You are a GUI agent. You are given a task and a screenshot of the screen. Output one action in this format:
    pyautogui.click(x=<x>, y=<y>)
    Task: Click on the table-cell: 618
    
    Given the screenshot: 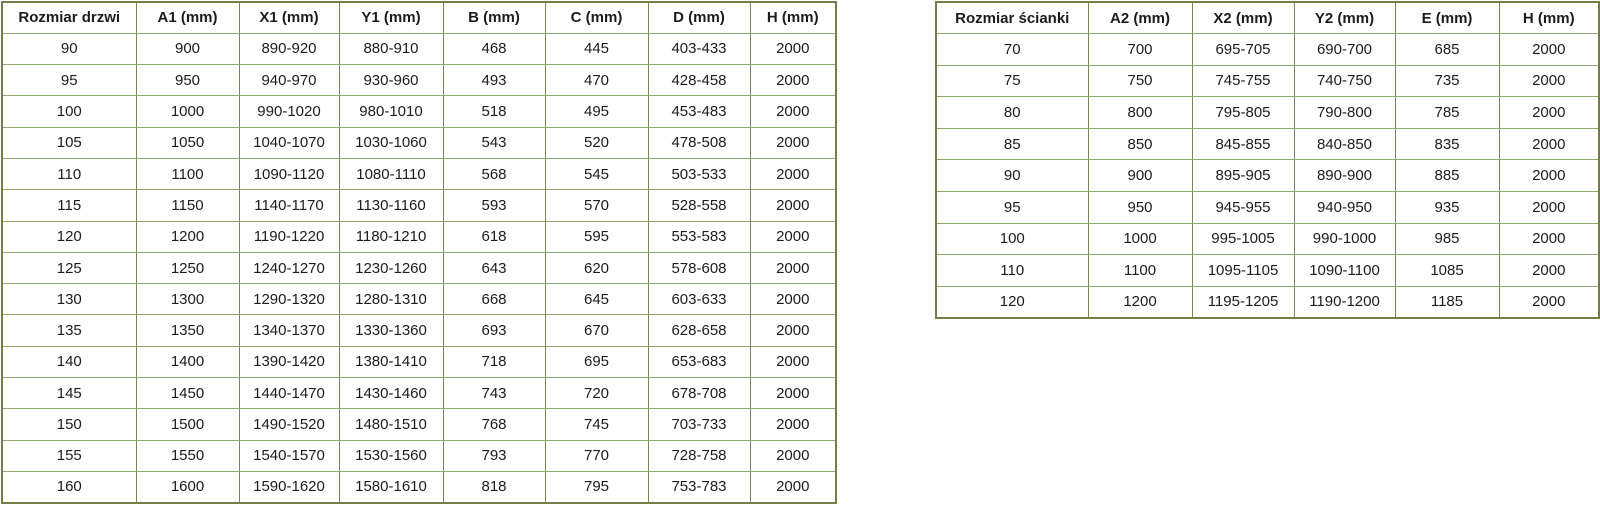 What is the action you would take?
    pyautogui.click(x=494, y=236)
    